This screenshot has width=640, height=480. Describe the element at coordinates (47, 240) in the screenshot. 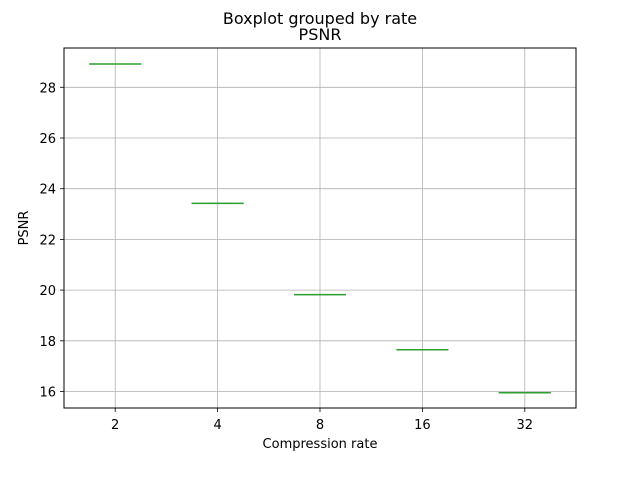

I see `y-tick-label: 22` at that location.